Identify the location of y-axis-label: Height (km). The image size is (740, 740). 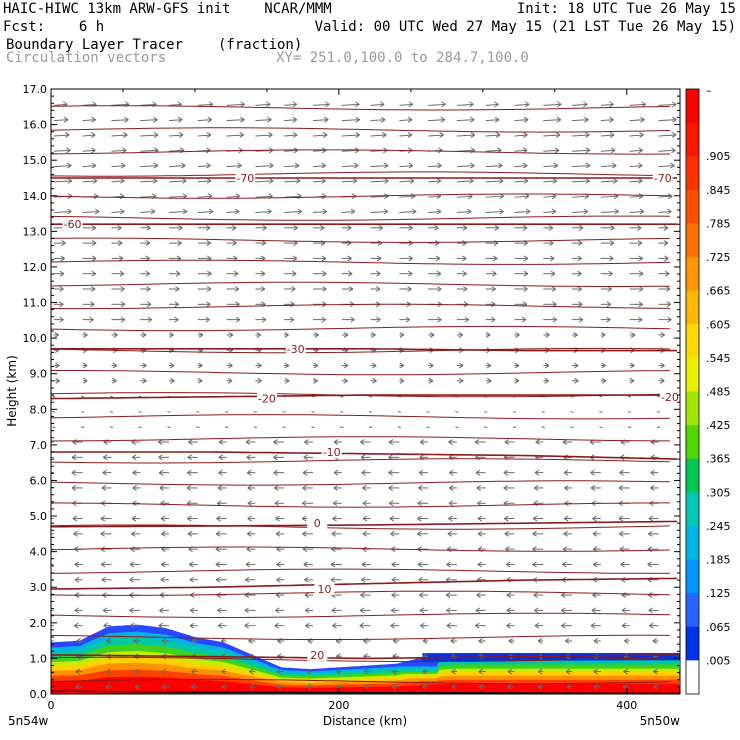
(12, 390).